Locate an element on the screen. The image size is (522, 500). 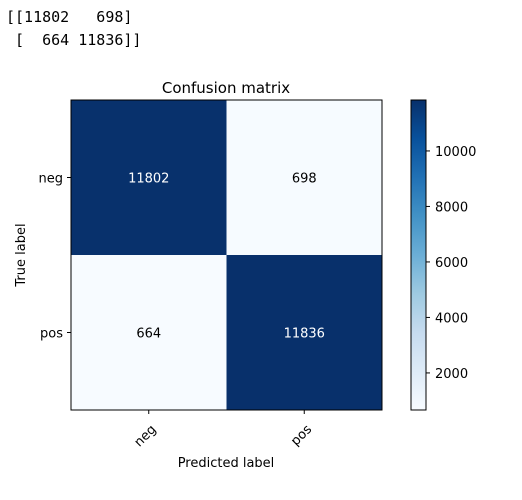
cell-value-label: 664 is located at coordinates (148, 334).